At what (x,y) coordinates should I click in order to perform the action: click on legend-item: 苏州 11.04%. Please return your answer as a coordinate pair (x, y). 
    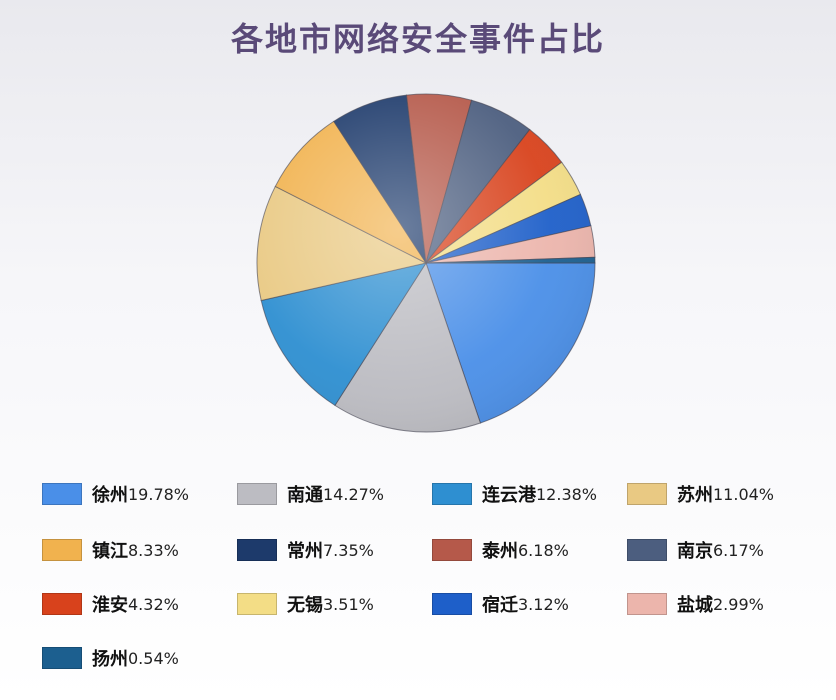
    Looking at the image, I should click on (700, 494).